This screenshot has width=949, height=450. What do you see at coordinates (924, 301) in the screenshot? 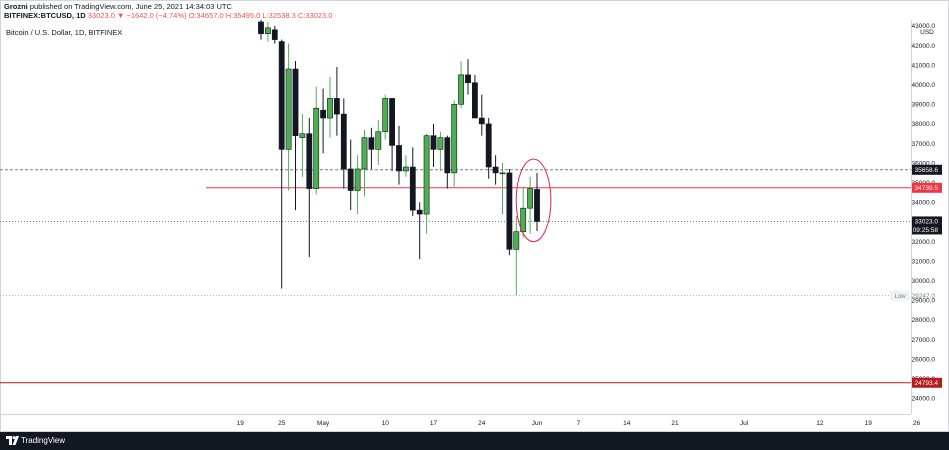
I see `y-tick-label: 29000.0` at bounding box center [924, 301].